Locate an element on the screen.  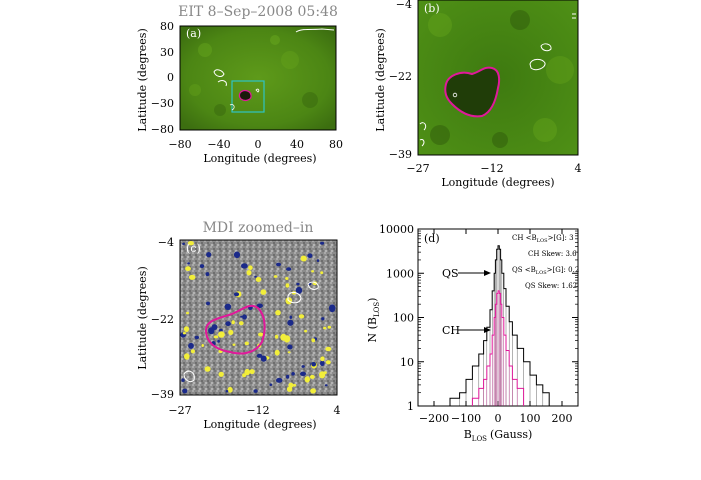
y-tick-label: 10 is located at coordinates (407, 362).